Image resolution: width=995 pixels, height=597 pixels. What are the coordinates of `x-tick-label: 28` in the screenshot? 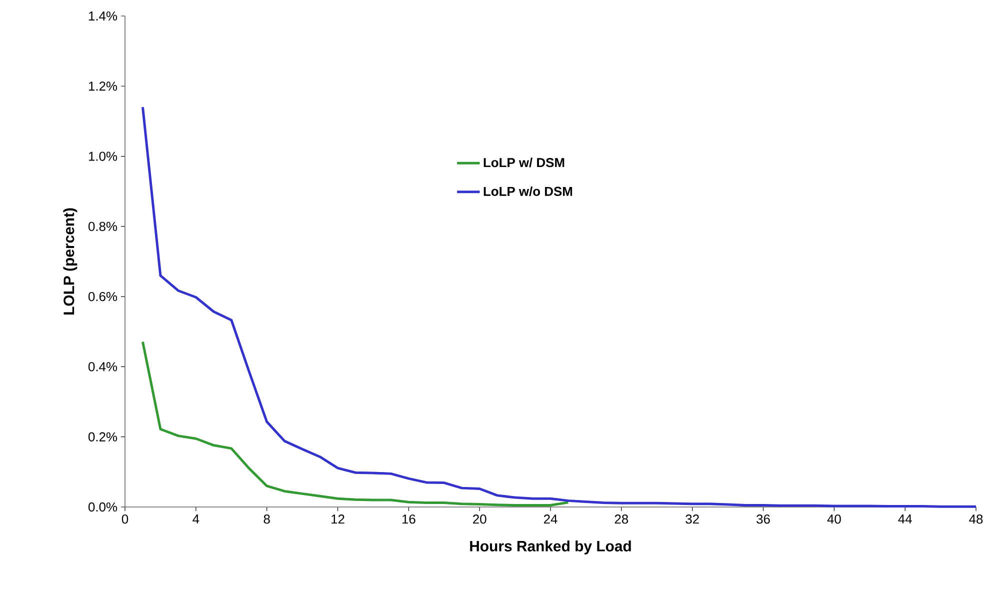 It's located at (621, 519).